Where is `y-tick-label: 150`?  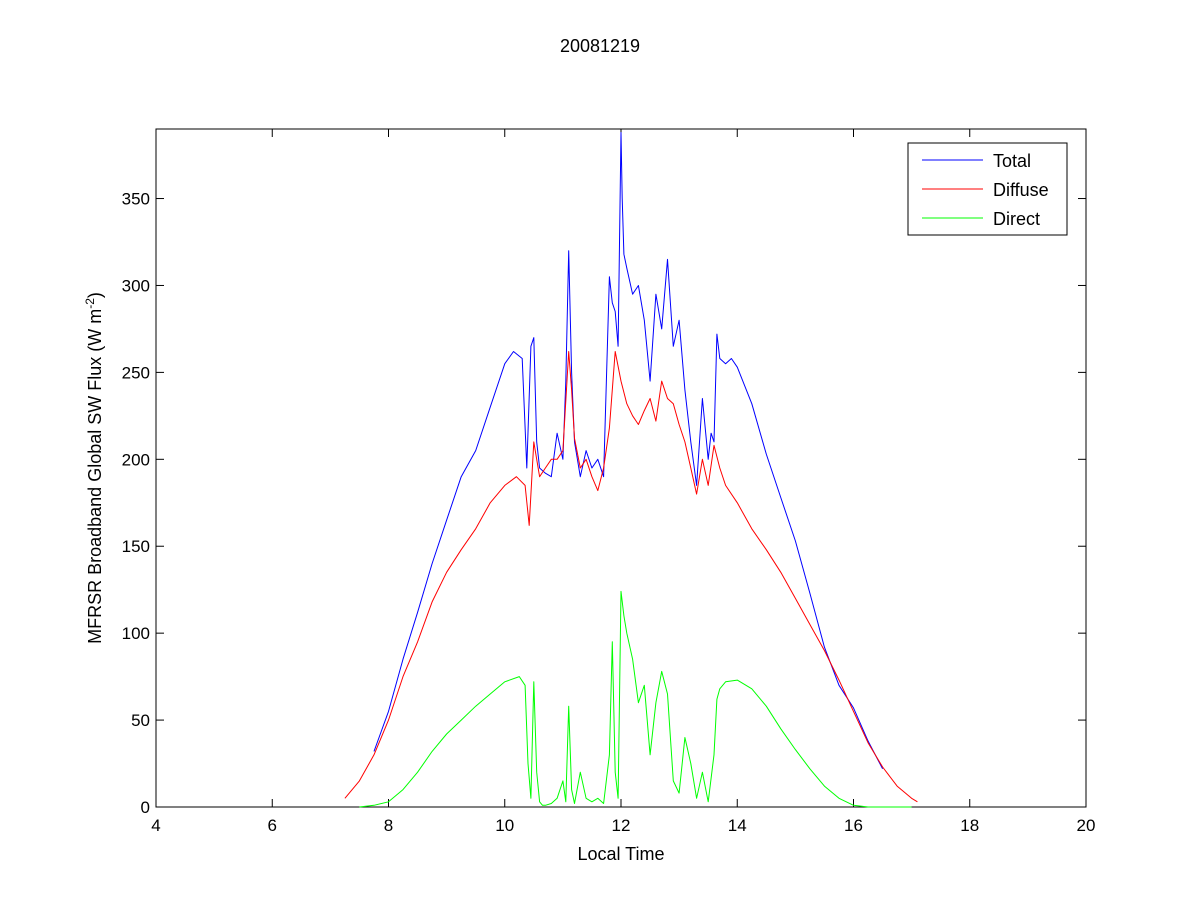 y-tick-label: 150 is located at coordinates (136, 546).